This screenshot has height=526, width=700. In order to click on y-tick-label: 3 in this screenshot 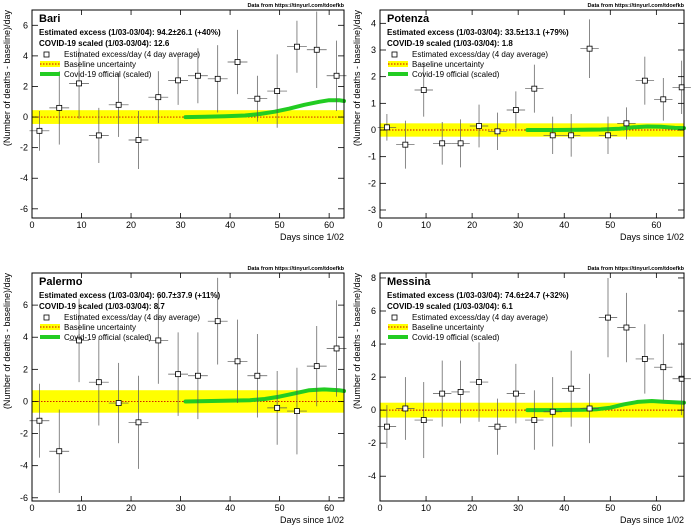, I will do `click(373, 50)`.